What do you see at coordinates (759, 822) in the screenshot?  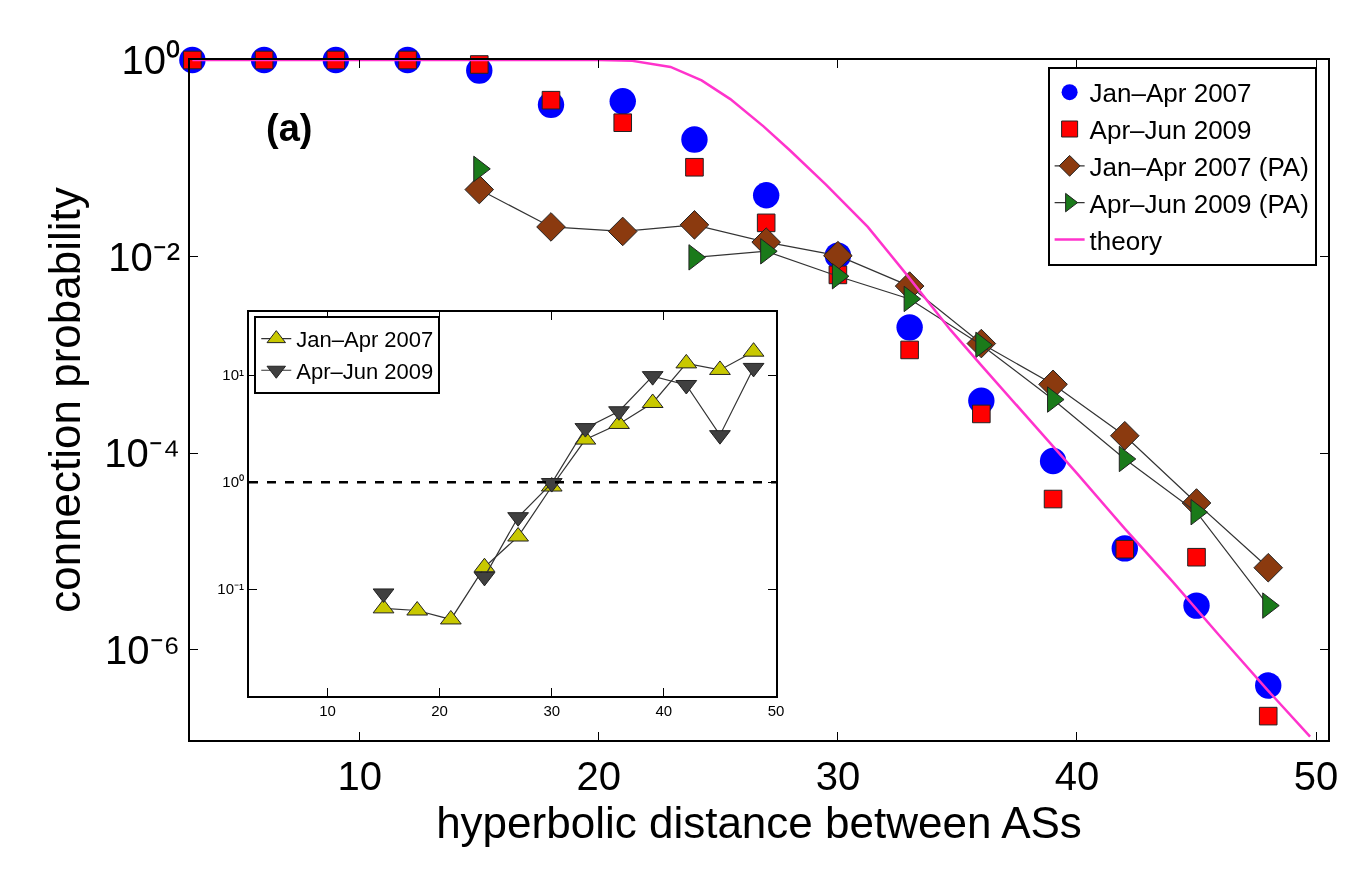 I see `x-axis-title: hyperbolic distance between ASs` at bounding box center [759, 822].